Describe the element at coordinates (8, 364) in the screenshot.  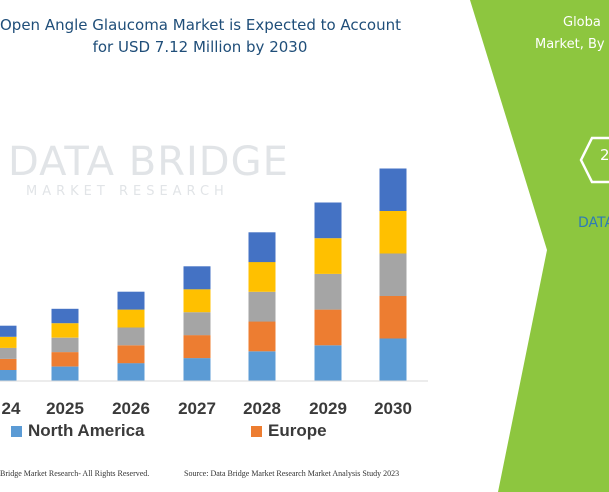
I see `bar-segment-24-s2` at that location.